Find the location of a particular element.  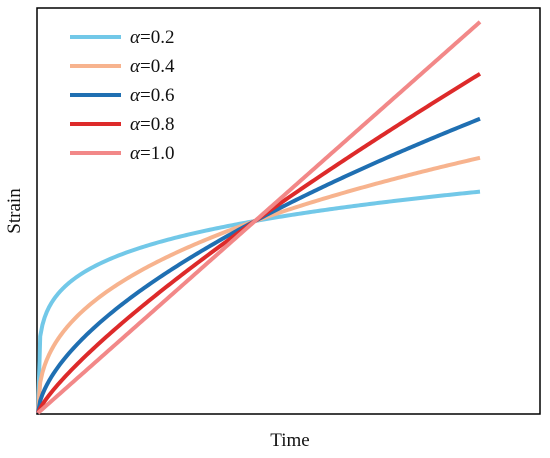

legend-label: α=0.4 is located at coordinates (152, 66).